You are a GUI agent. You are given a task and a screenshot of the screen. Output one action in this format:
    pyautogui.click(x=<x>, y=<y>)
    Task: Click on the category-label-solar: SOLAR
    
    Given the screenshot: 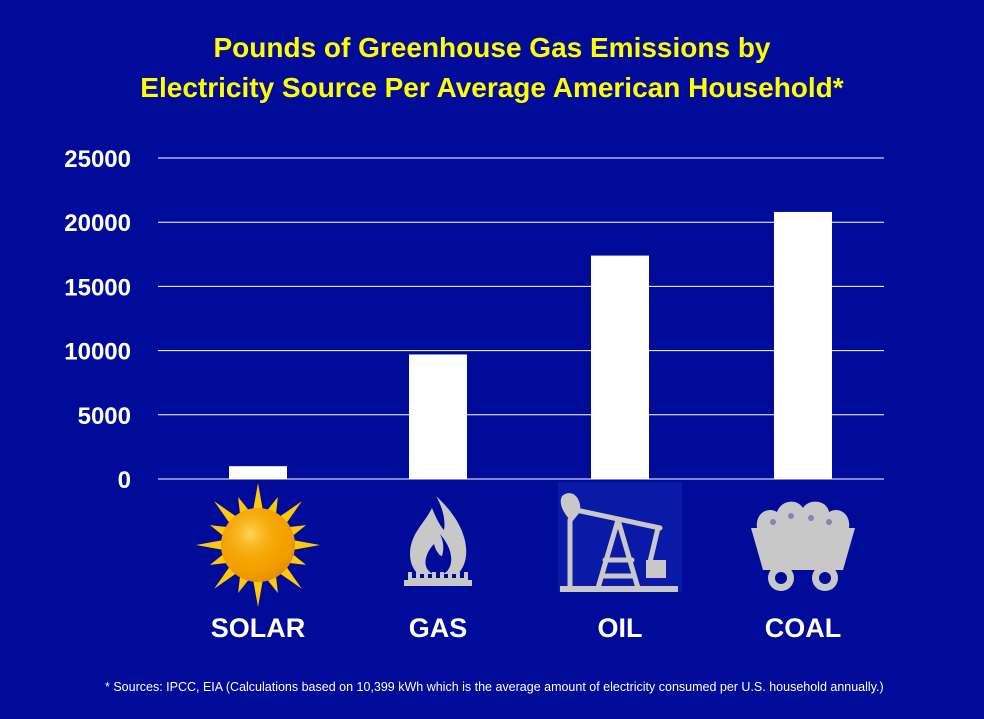 What is the action you would take?
    pyautogui.click(x=258, y=628)
    